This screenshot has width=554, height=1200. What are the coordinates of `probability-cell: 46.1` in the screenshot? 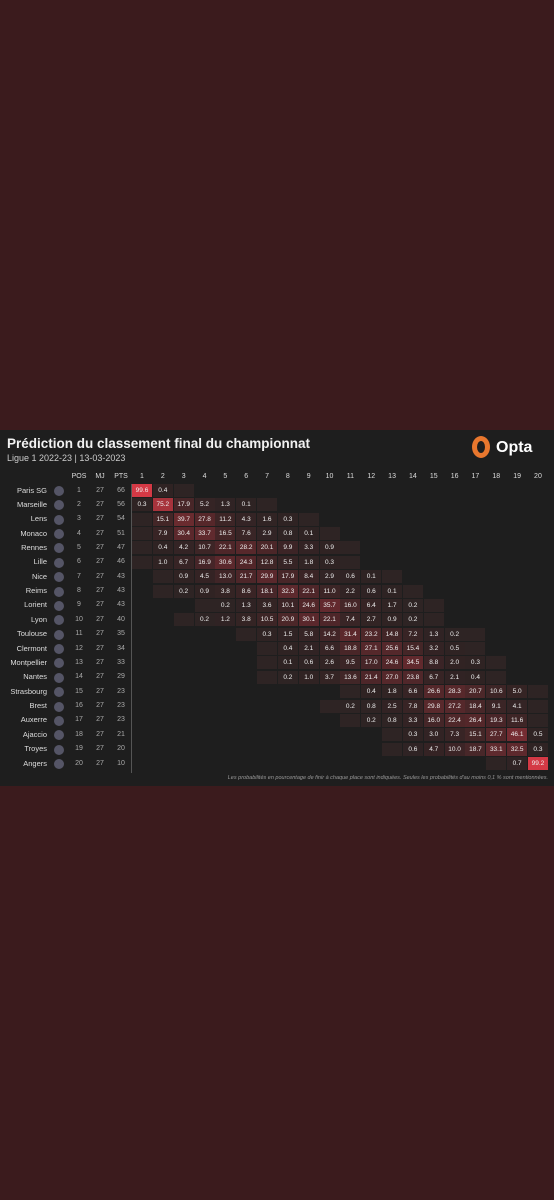 It's located at (517, 735).